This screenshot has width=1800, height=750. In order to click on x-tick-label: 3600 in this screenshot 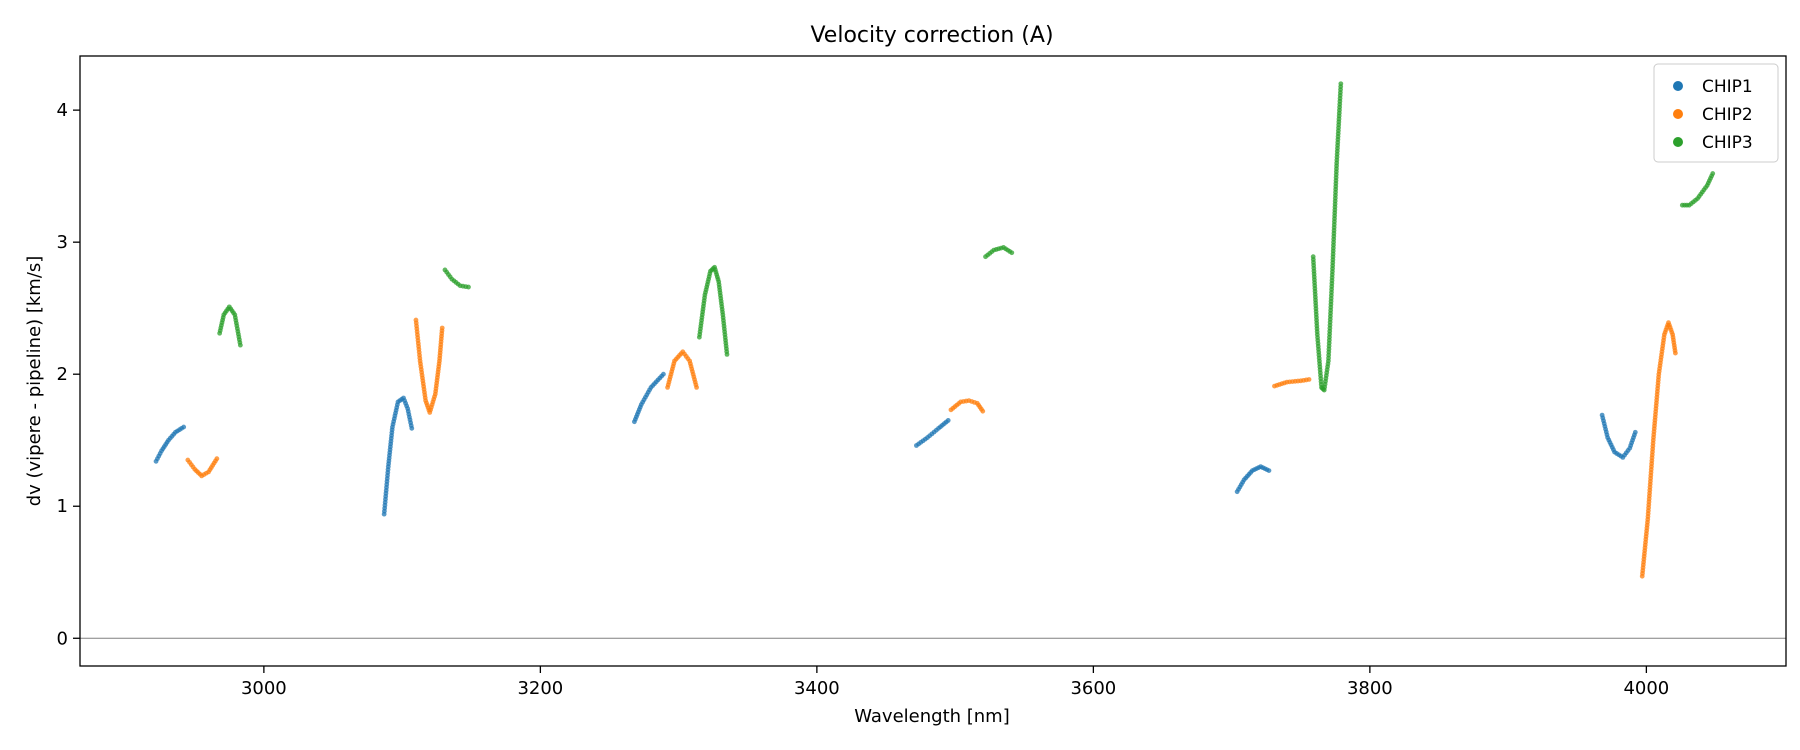, I will do `click(1093, 688)`.